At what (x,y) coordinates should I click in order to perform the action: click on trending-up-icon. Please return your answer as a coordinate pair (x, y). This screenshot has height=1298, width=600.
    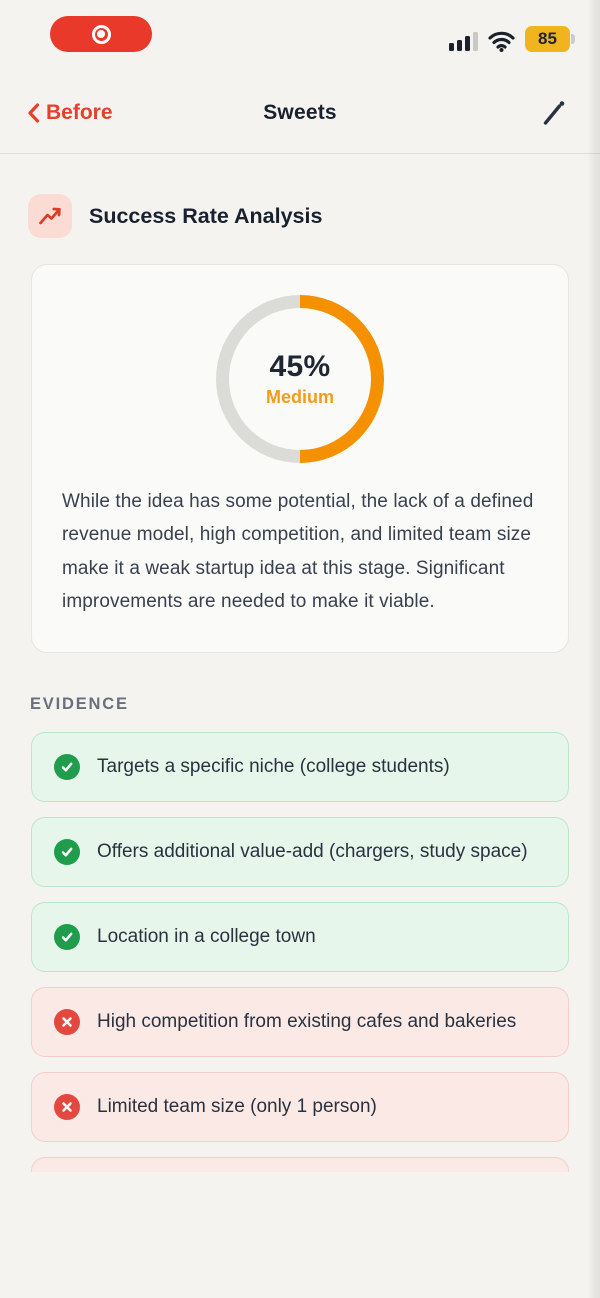
    Looking at the image, I should click on (50, 216).